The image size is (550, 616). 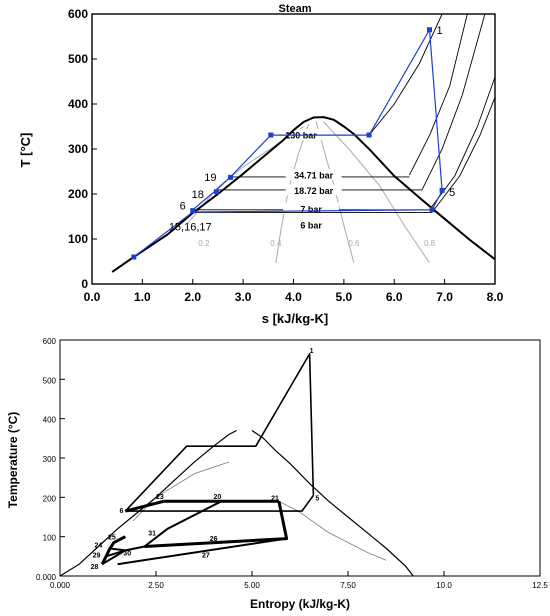 I want to click on saturation-dome-left, so click(x=148, y=503).